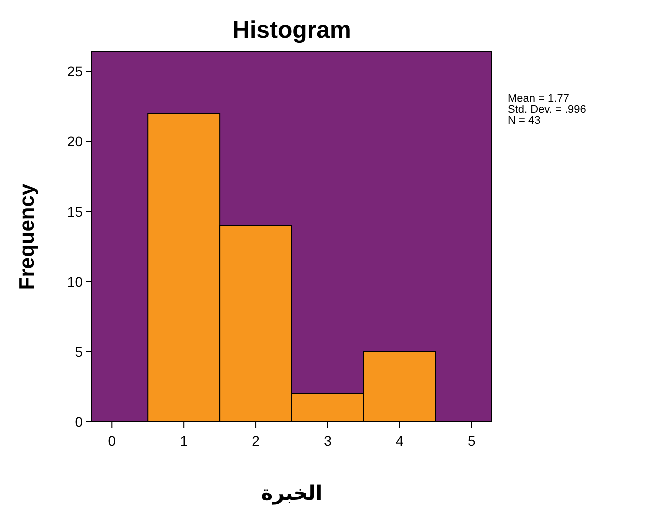 The height and width of the screenshot is (513, 649). Describe the element at coordinates (112, 441) in the screenshot. I see `x-tick-label: 0` at that location.